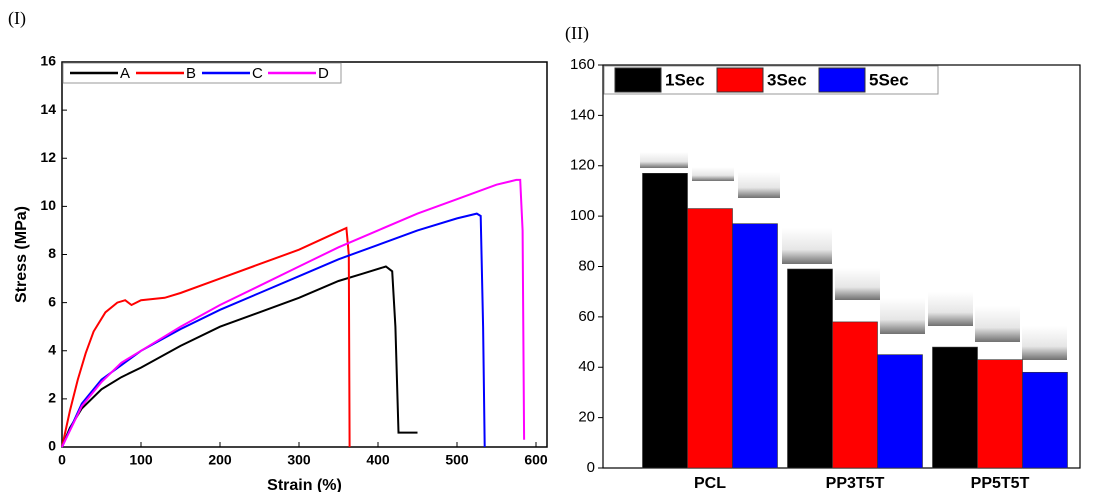 Image resolution: width=1093 pixels, height=492 pixels. Describe the element at coordinates (586, 417) in the screenshot. I see `y-tick-label: 20` at that location.